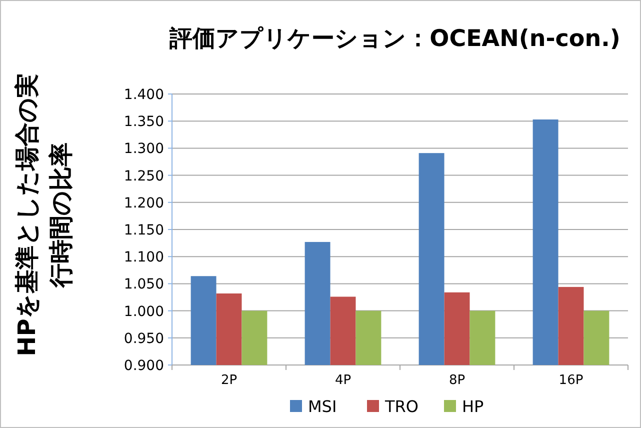 Image resolution: width=641 pixels, height=428 pixels. I want to click on y-tick-label: 1.100, so click(144, 258).